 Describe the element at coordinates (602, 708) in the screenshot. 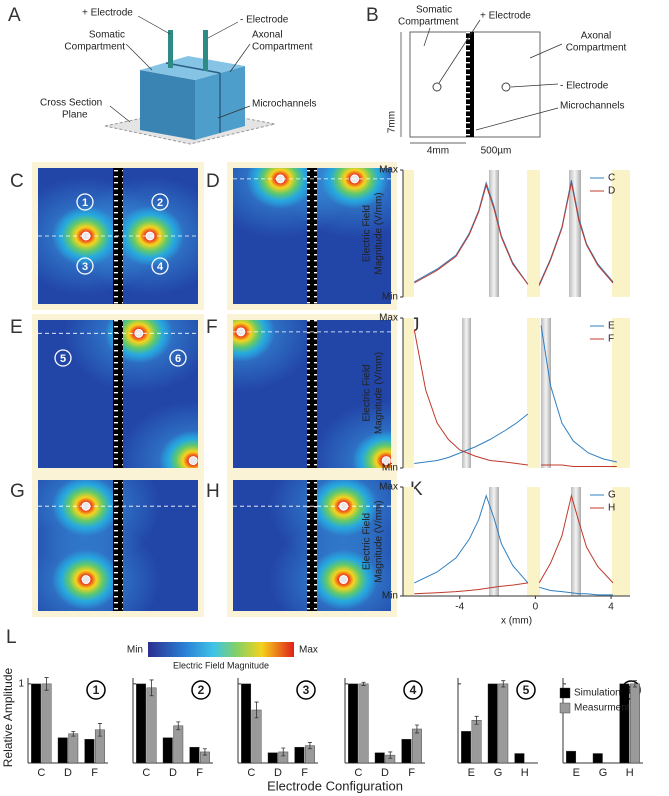

I see `legend-label: Measurment` at that location.